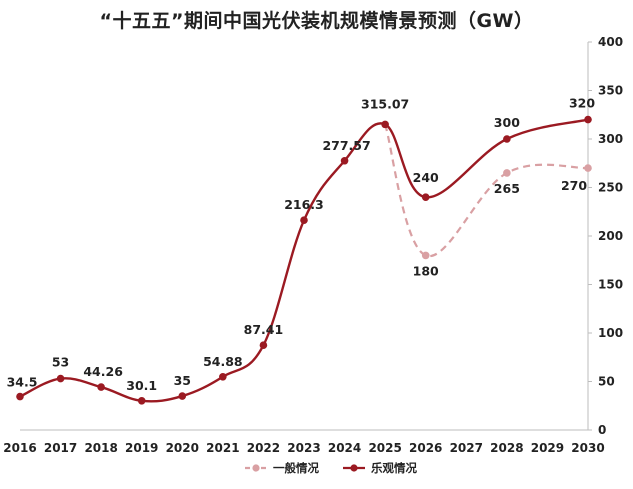  What do you see at coordinates (574, 185) in the screenshot?
I see `data-label: 270` at bounding box center [574, 185].